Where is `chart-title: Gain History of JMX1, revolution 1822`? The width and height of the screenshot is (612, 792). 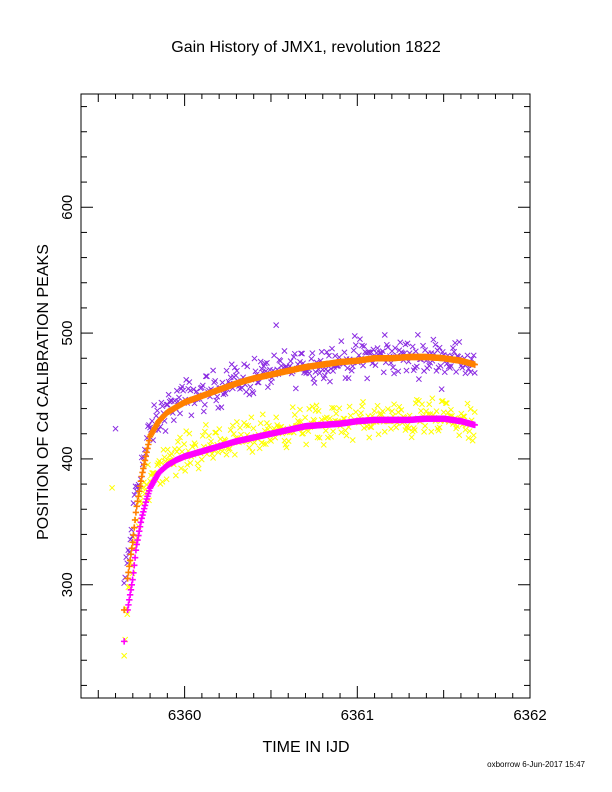
chart-title: Gain History of JMX1, revolution 1822 is located at coordinates (306, 47).